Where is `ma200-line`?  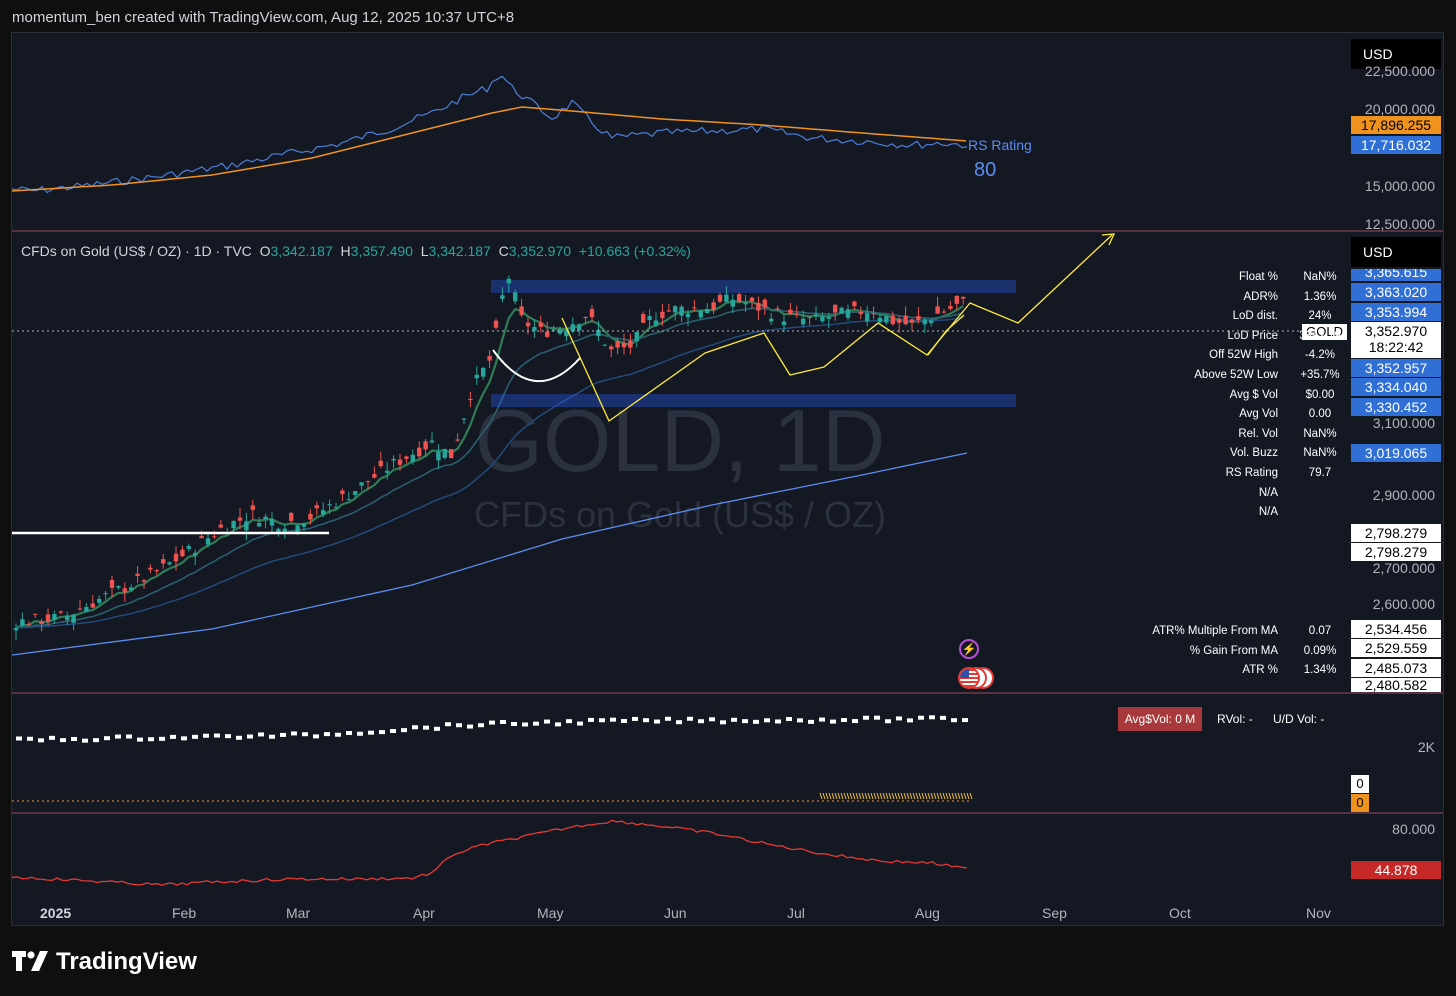 ma200-line is located at coordinates (490, 554).